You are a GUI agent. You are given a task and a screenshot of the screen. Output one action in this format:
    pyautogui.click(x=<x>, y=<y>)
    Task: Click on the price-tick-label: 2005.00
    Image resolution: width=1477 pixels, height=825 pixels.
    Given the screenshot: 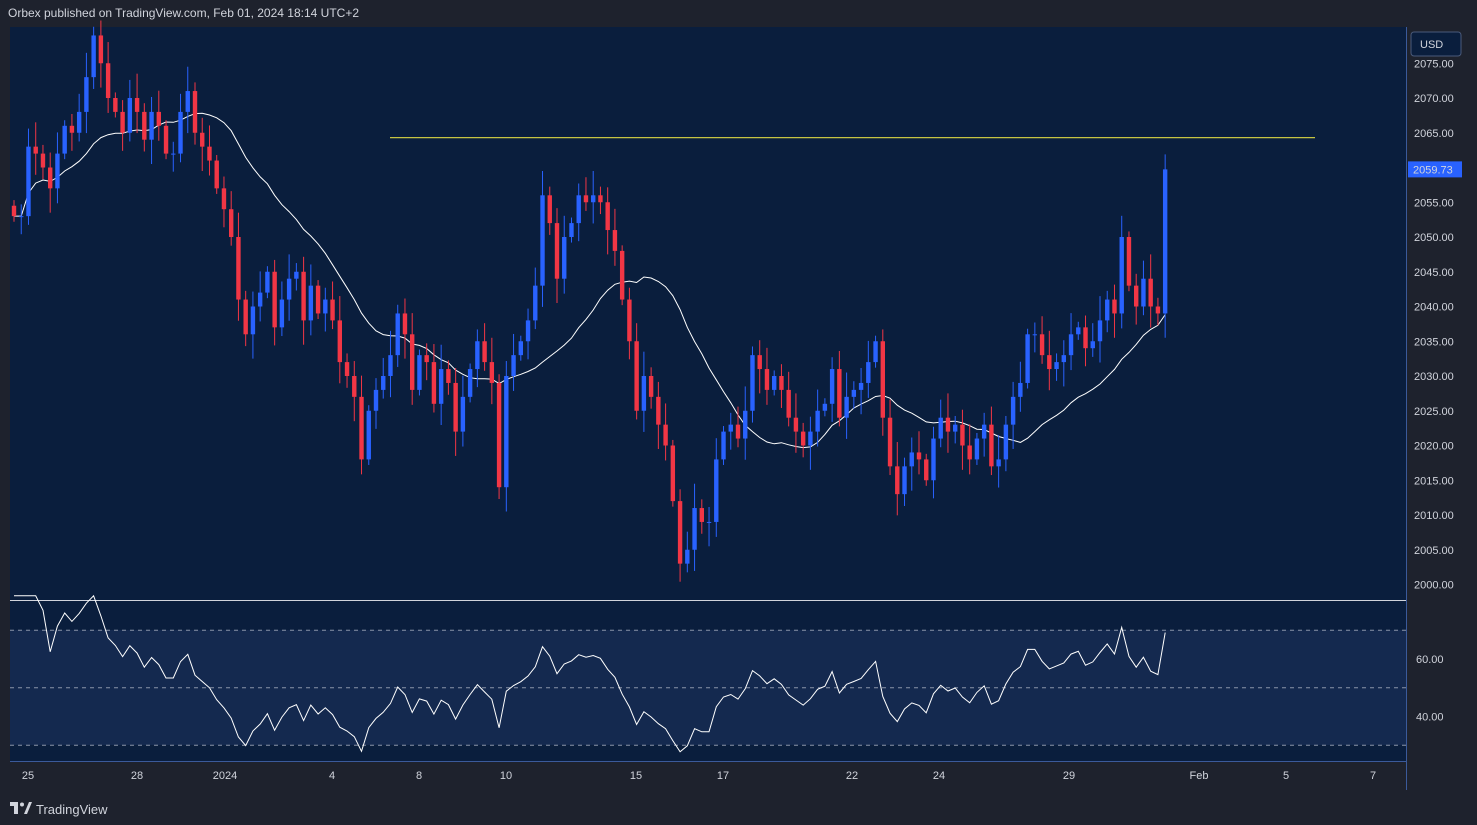 What is the action you would take?
    pyautogui.click(x=1434, y=551)
    